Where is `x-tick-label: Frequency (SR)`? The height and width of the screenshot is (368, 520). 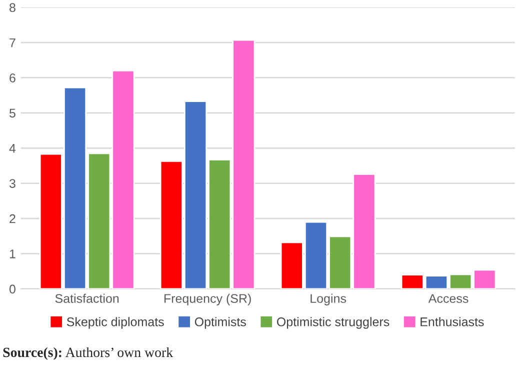
x-tick-label: Frequency (SR) is located at coordinates (207, 300).